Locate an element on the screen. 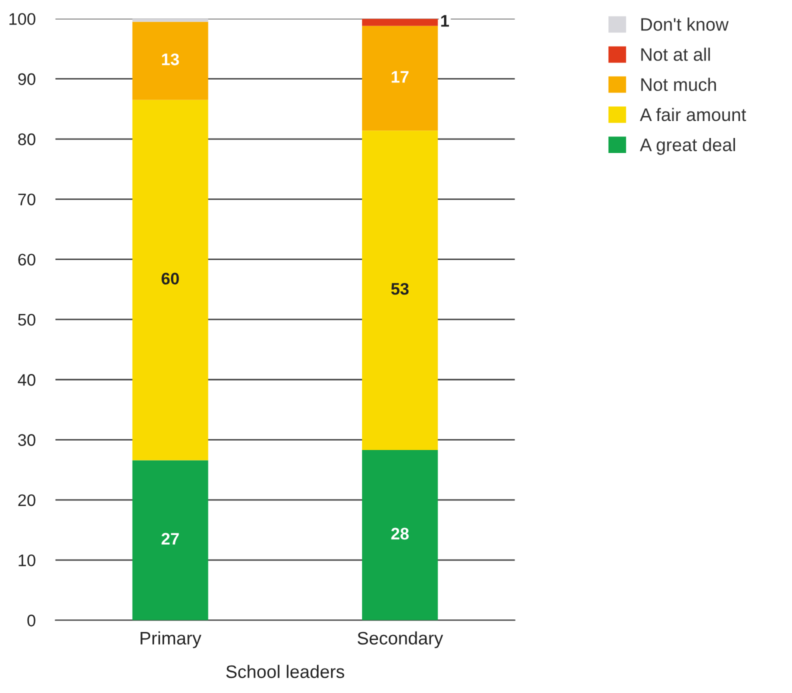 This screenshot has width=792, height=693. y-tick-label: 90 is located at coordinates (27, 79).